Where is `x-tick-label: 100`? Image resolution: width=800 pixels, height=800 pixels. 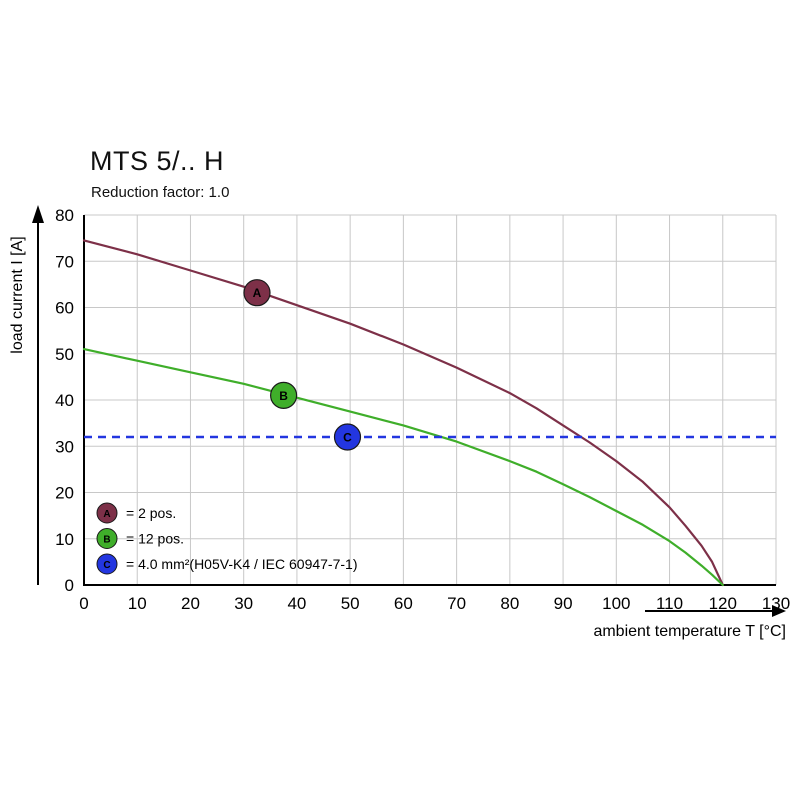 x-tick-label: 100 is located at coordinates (616, 603).